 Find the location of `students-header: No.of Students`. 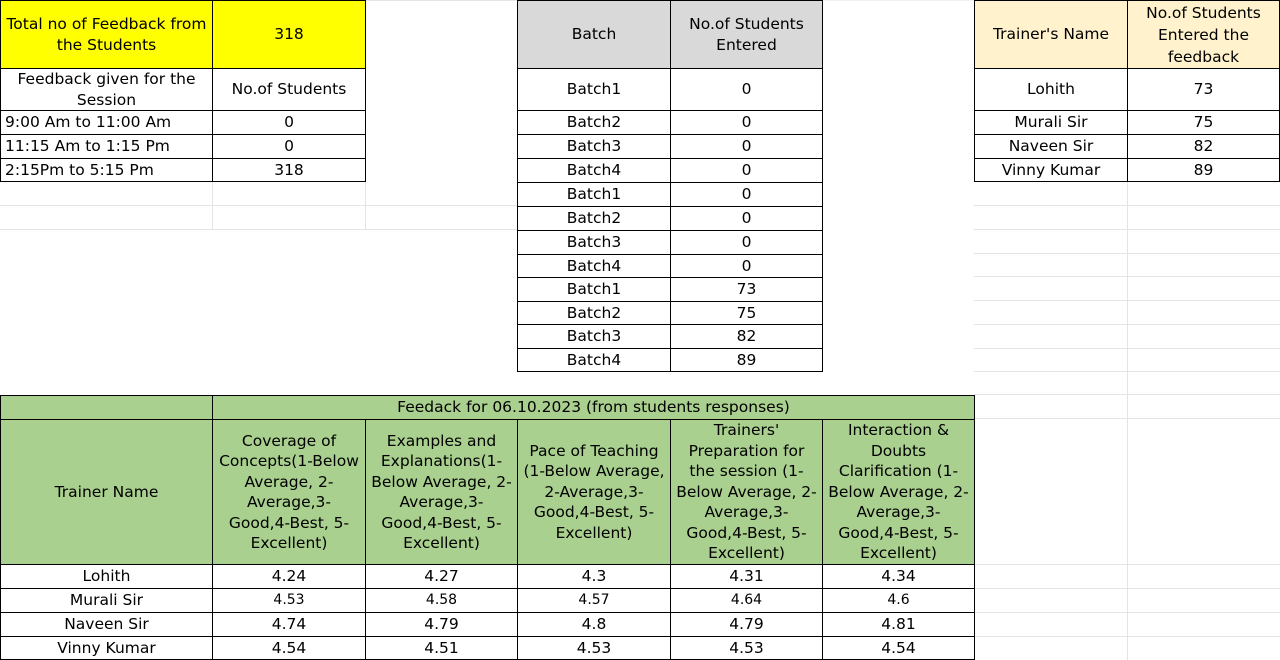

students-header: No.of Students is located at coordinates (289, 89).